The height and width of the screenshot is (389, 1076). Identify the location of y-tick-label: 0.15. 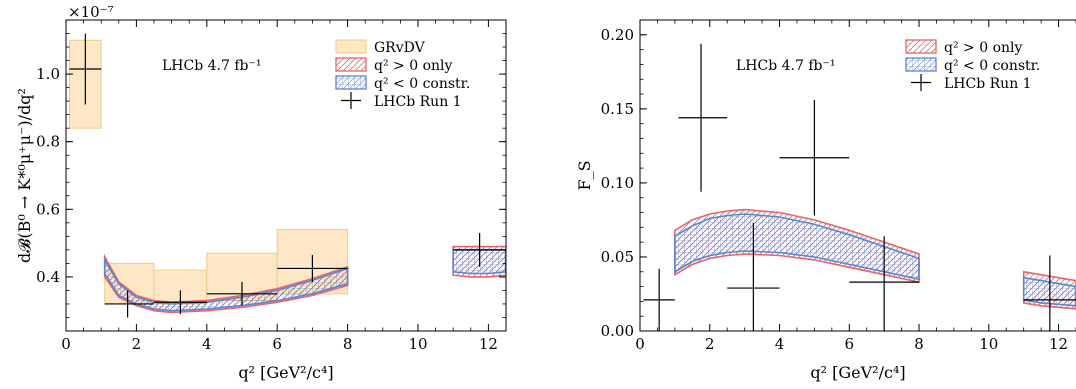
(617, 109).